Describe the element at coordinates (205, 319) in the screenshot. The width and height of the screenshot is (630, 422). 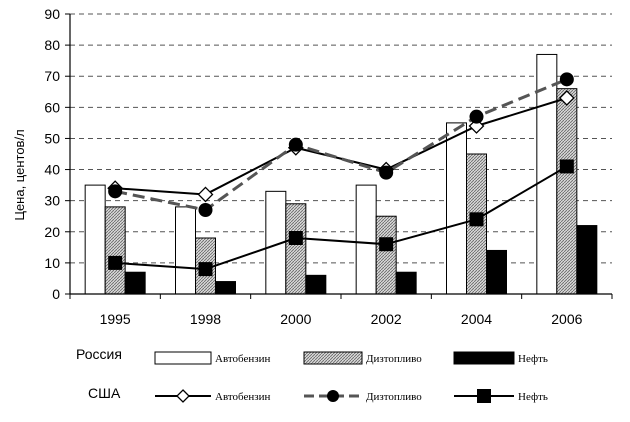
I see `x-tick-label: 1998` at that location.